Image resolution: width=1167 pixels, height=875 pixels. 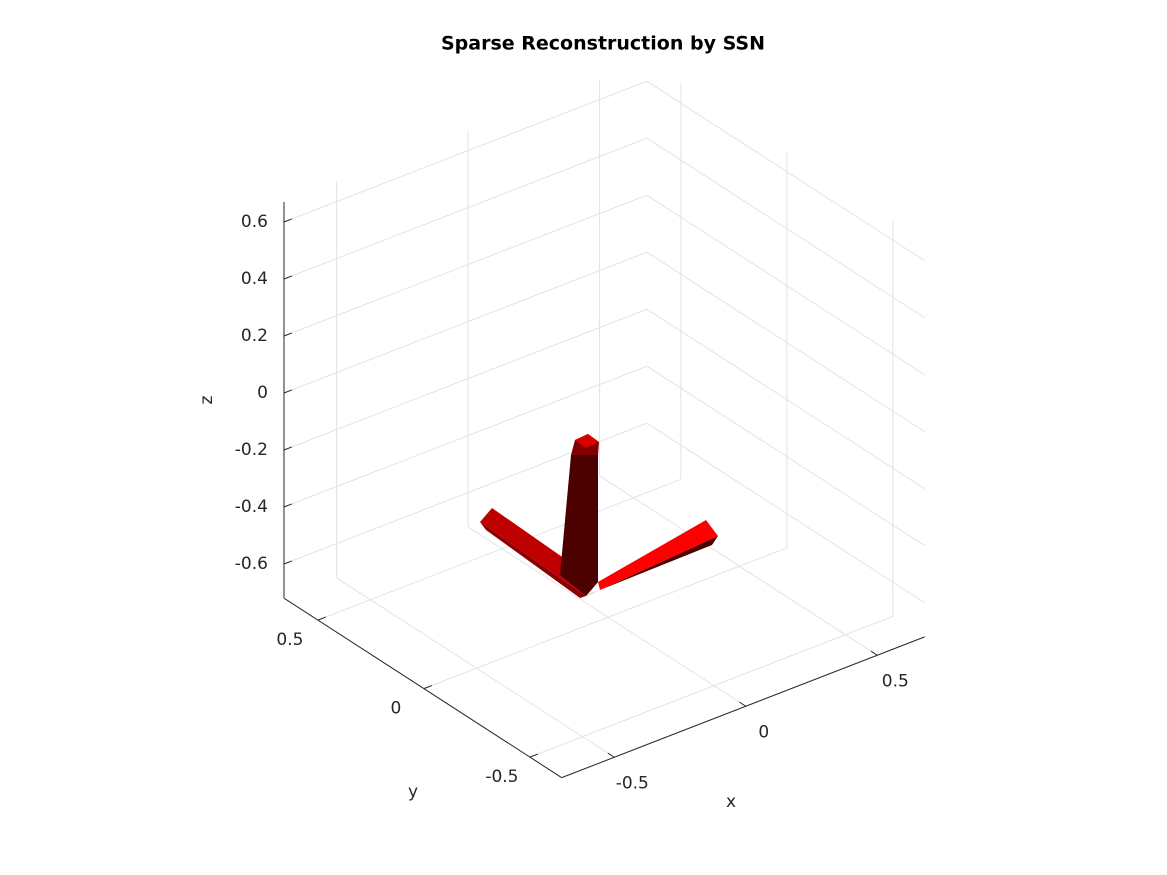 I want to click on isosurface, so click(x=599, y=516).